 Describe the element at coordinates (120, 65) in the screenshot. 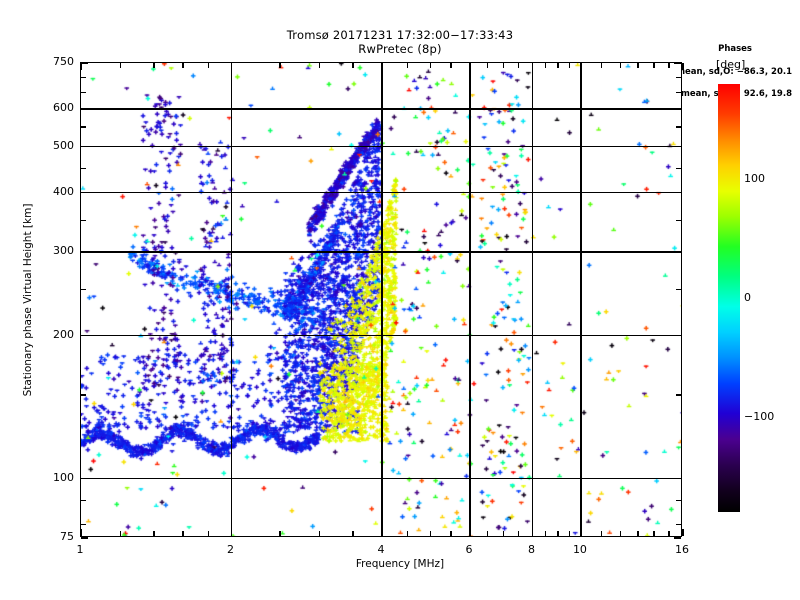

I see `xtick-top-minor-1.2` at that location.